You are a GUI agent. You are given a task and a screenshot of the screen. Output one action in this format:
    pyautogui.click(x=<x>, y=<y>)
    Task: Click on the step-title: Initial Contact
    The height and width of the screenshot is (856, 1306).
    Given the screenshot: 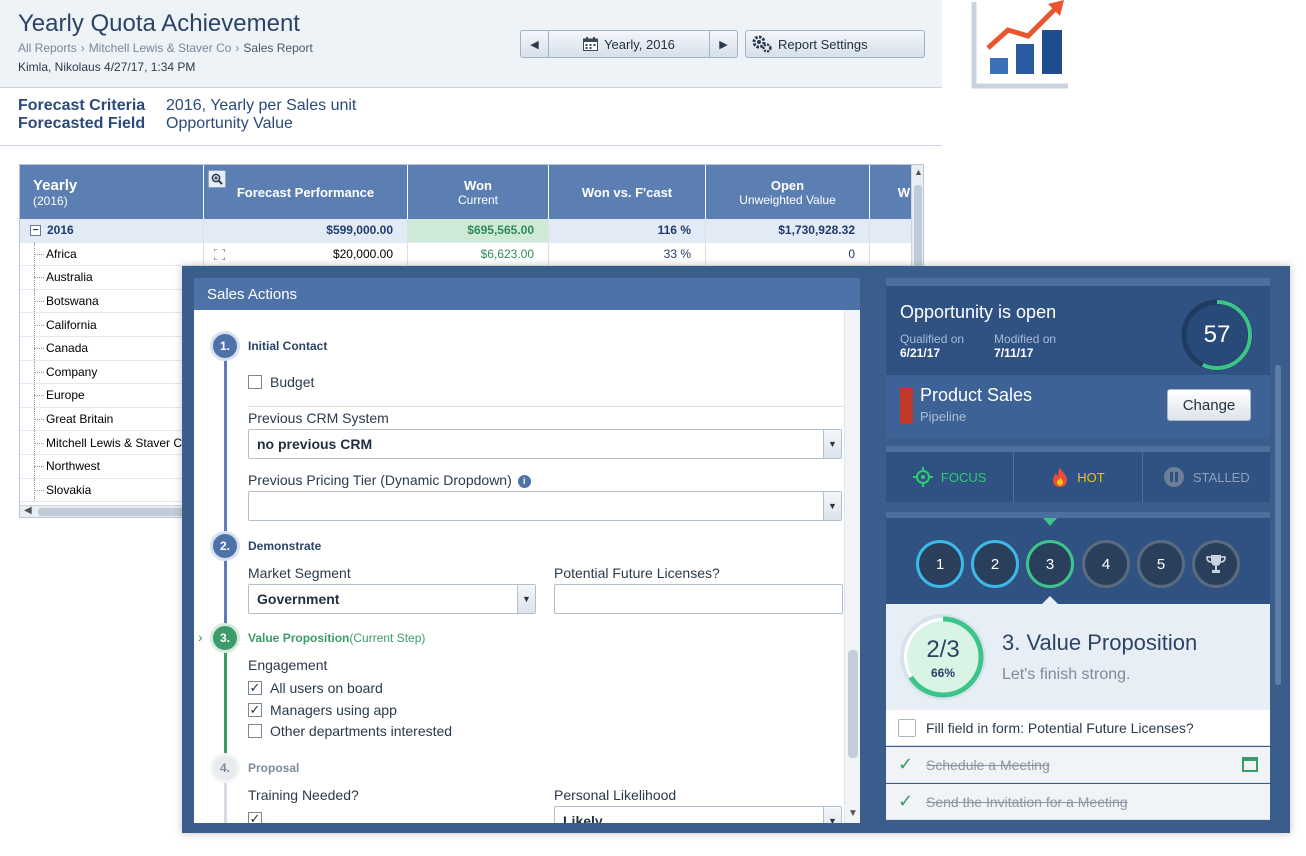 What is the action you would take?
    pyautogui.click(x=288, y=346)
    